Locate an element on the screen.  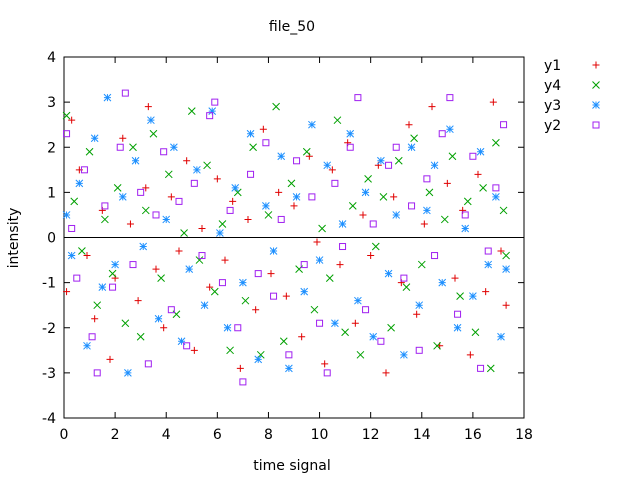
x-tick-label: 4 is located at coordinates (166, 435).